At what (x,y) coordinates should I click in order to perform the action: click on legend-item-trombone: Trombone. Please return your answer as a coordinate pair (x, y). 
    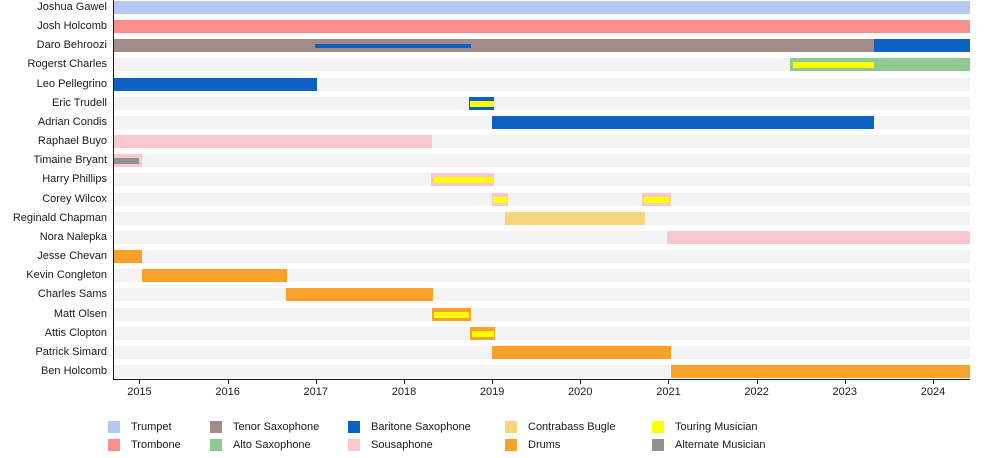
    Looking at the image, I should click on (159, 445).